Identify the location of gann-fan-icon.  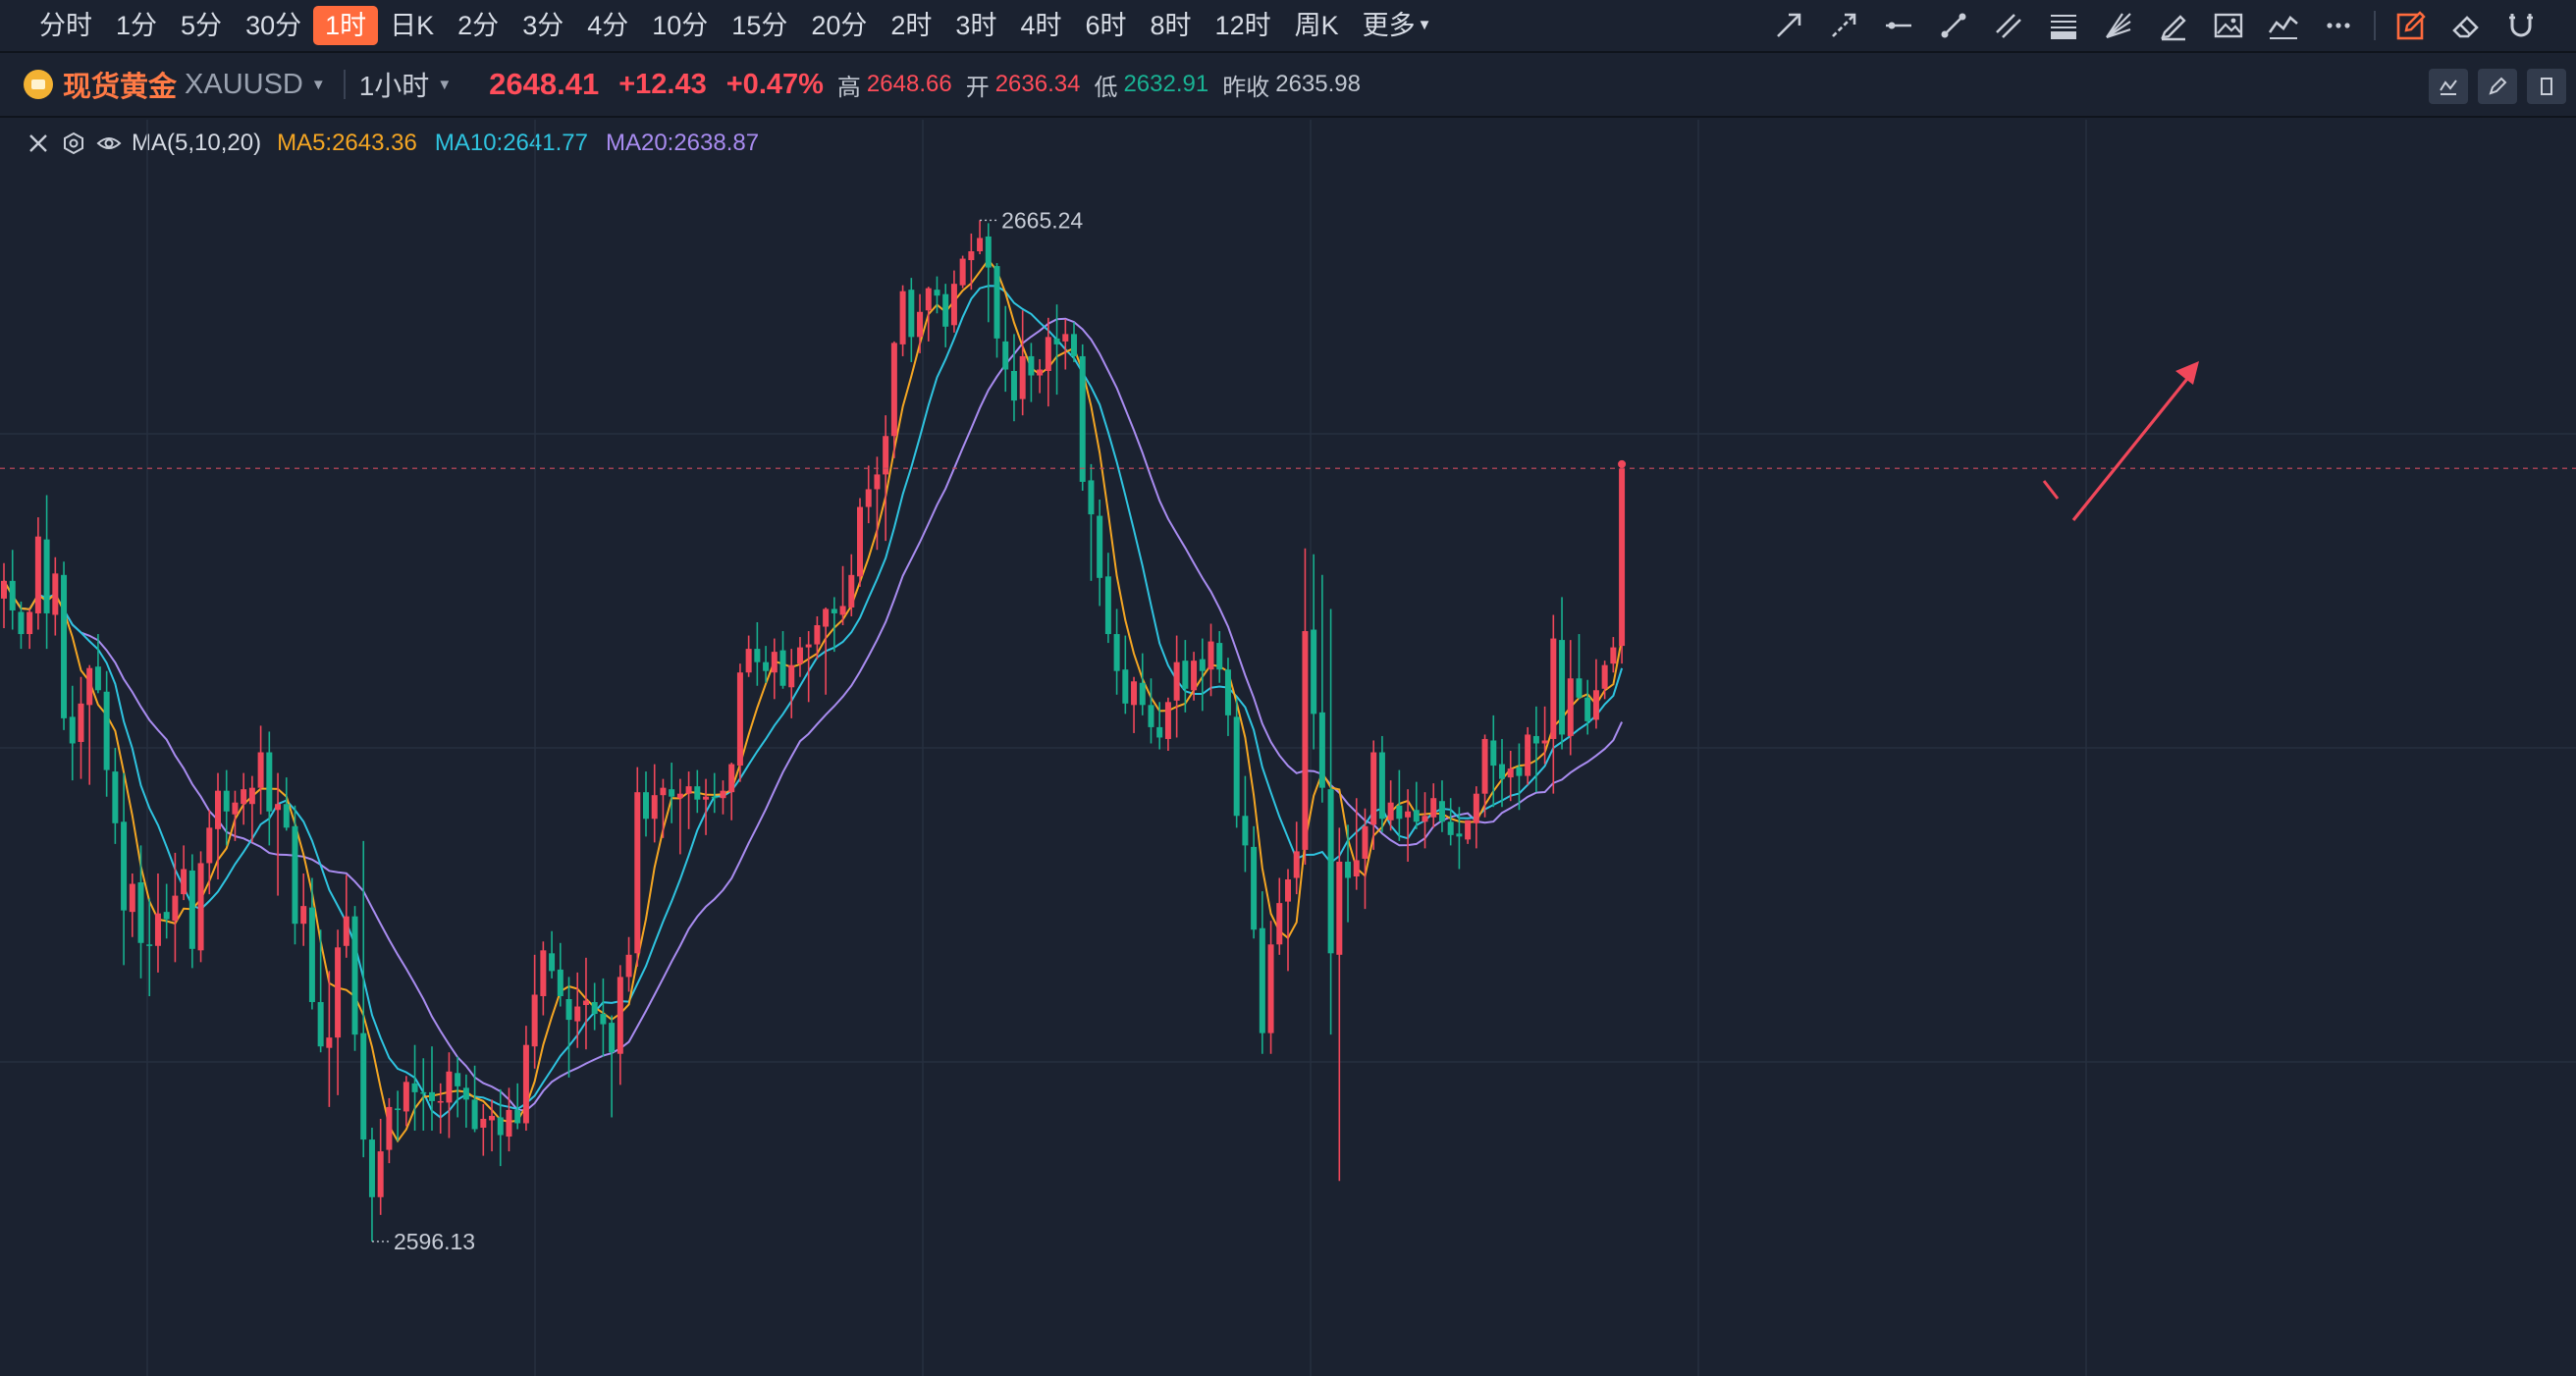
(2118, 25).